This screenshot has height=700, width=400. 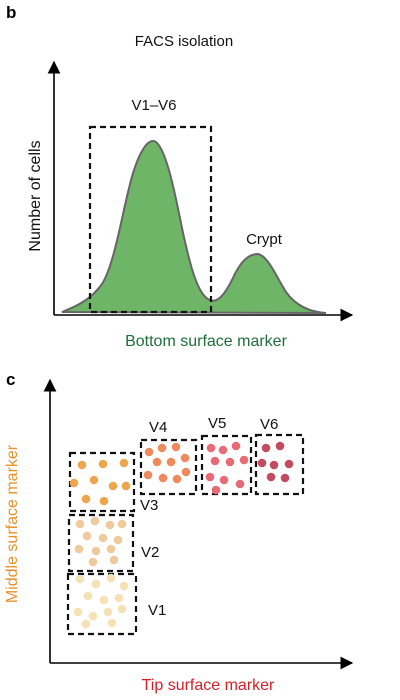 I want to click on gate-v4-box, so click(x=168, y=467).